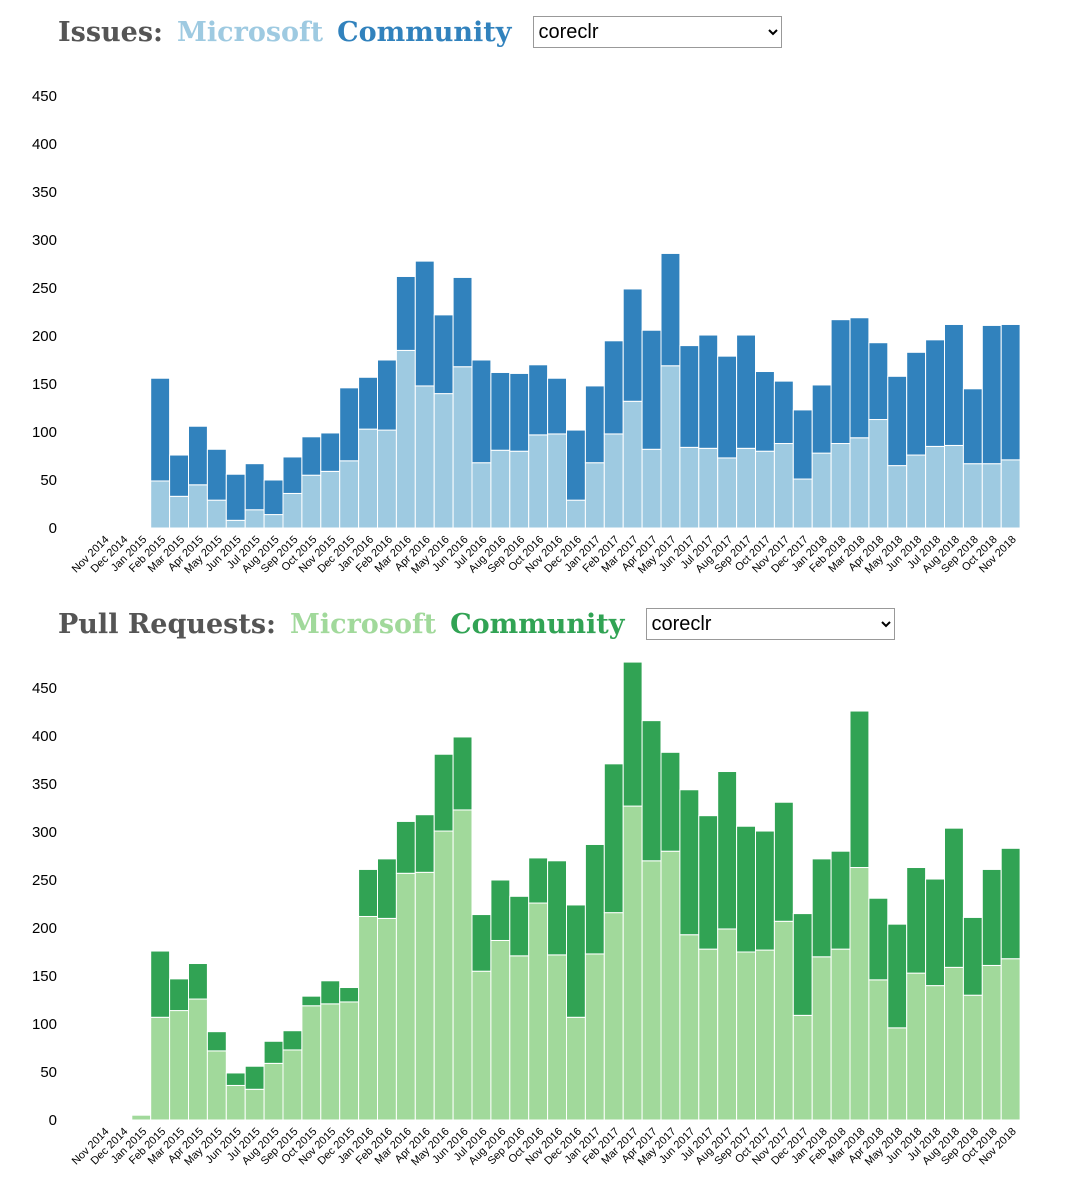 The height and width of the screenshot is (1183, 1068). Describe the element at coordinates (44, 288) in the screenshot. I see `y-tick-label: 250` at that location.